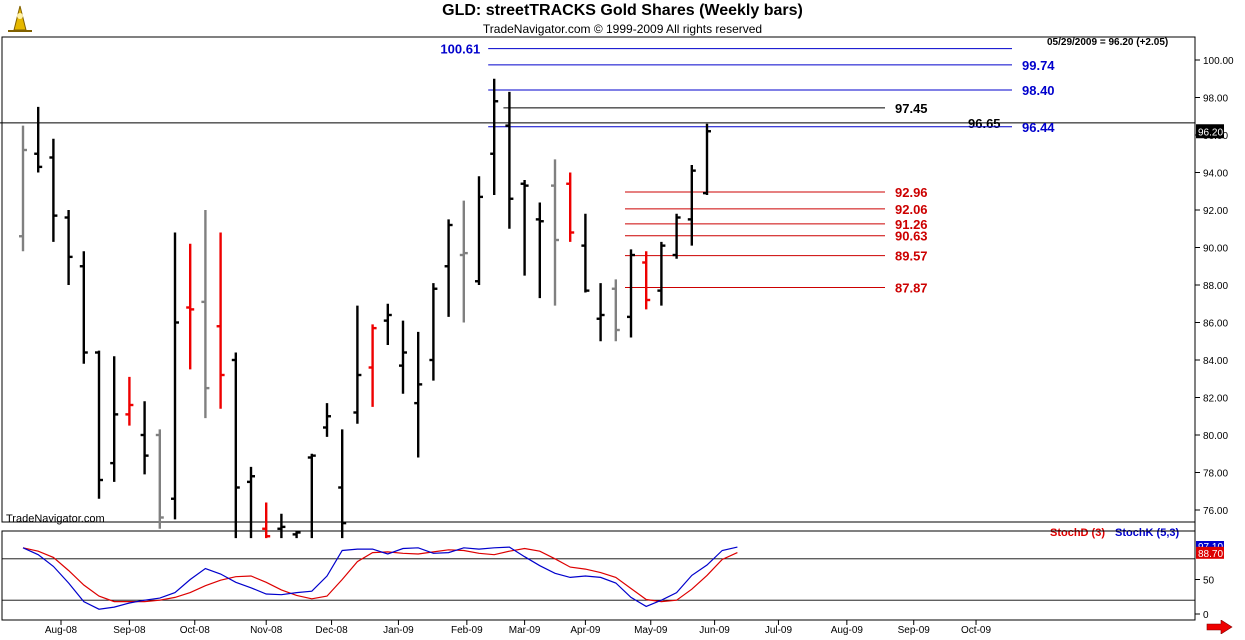 Image resolution: width=1245 pixels, height=640 pixels. Describe the element at coordinates (651, 630) in the screenshot. I see `x-tick-label: May-09` at that location.